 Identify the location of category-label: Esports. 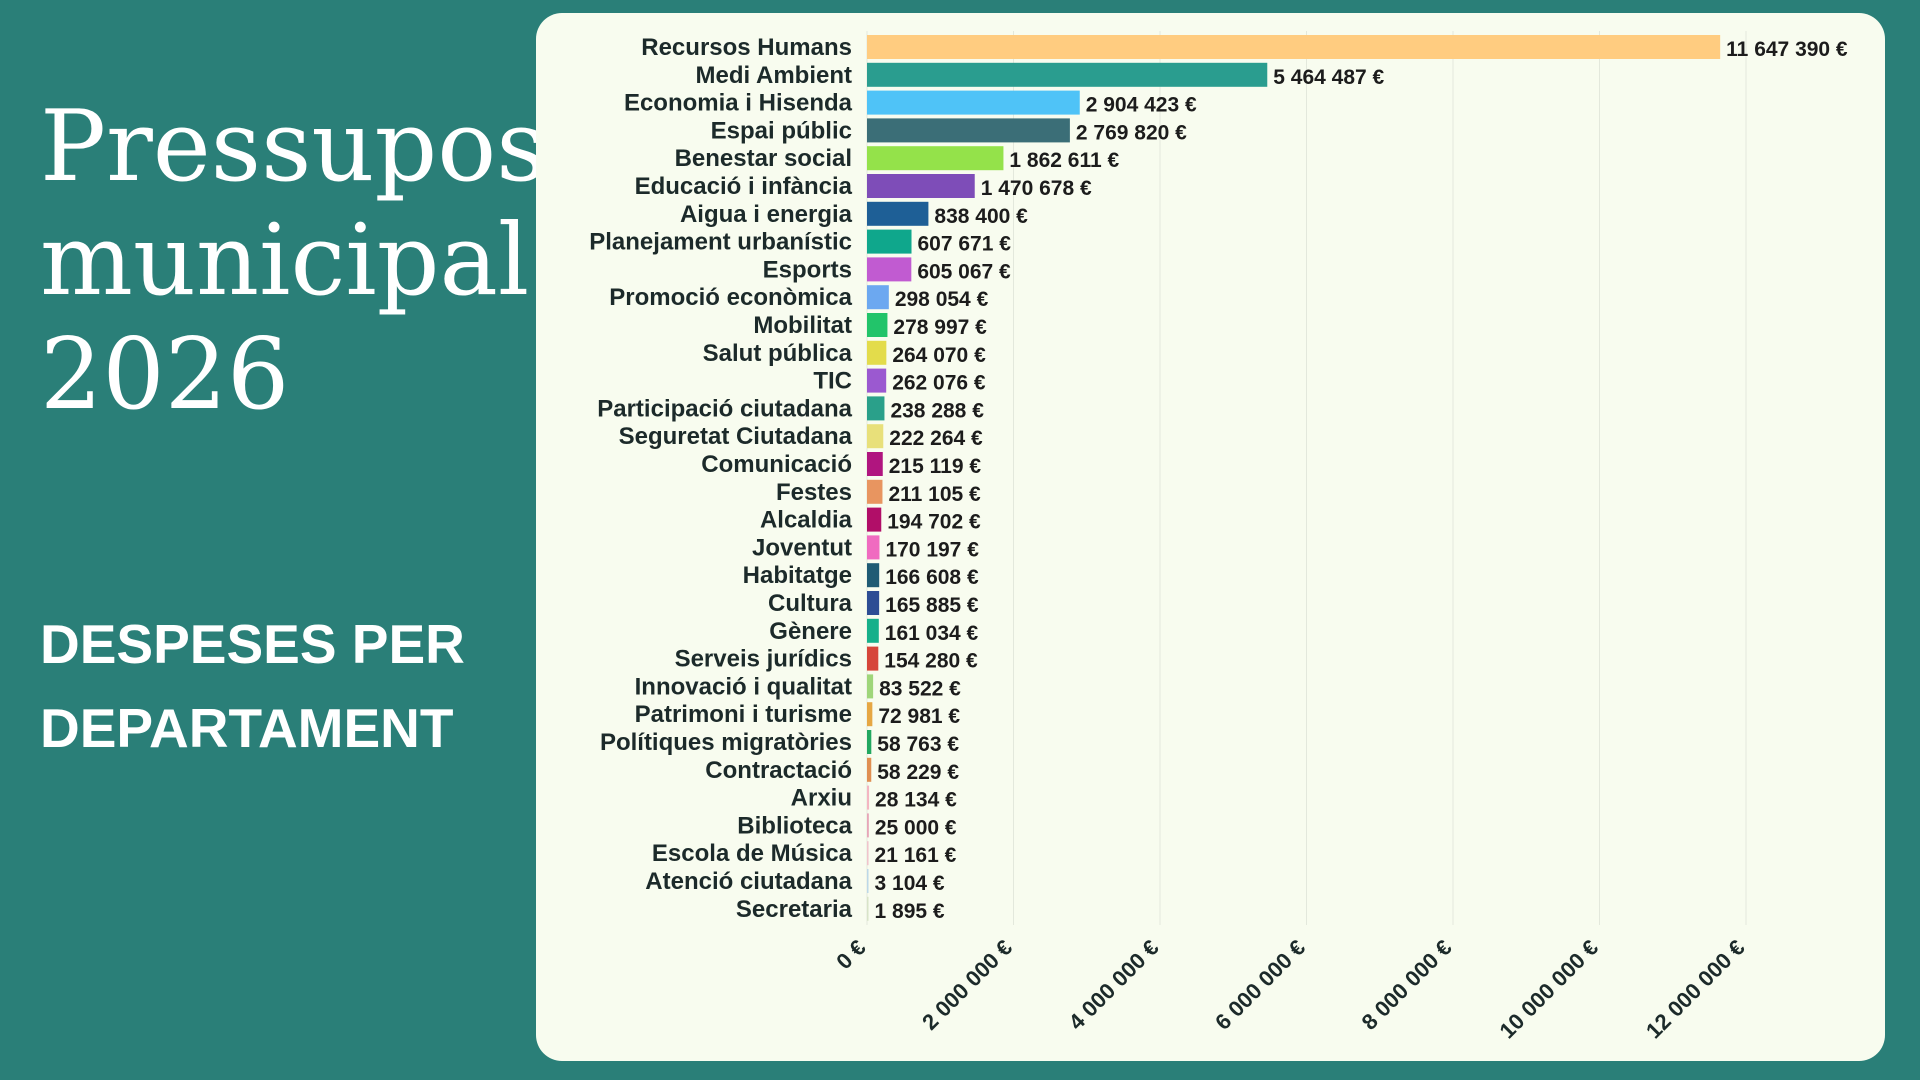
(807, 269).